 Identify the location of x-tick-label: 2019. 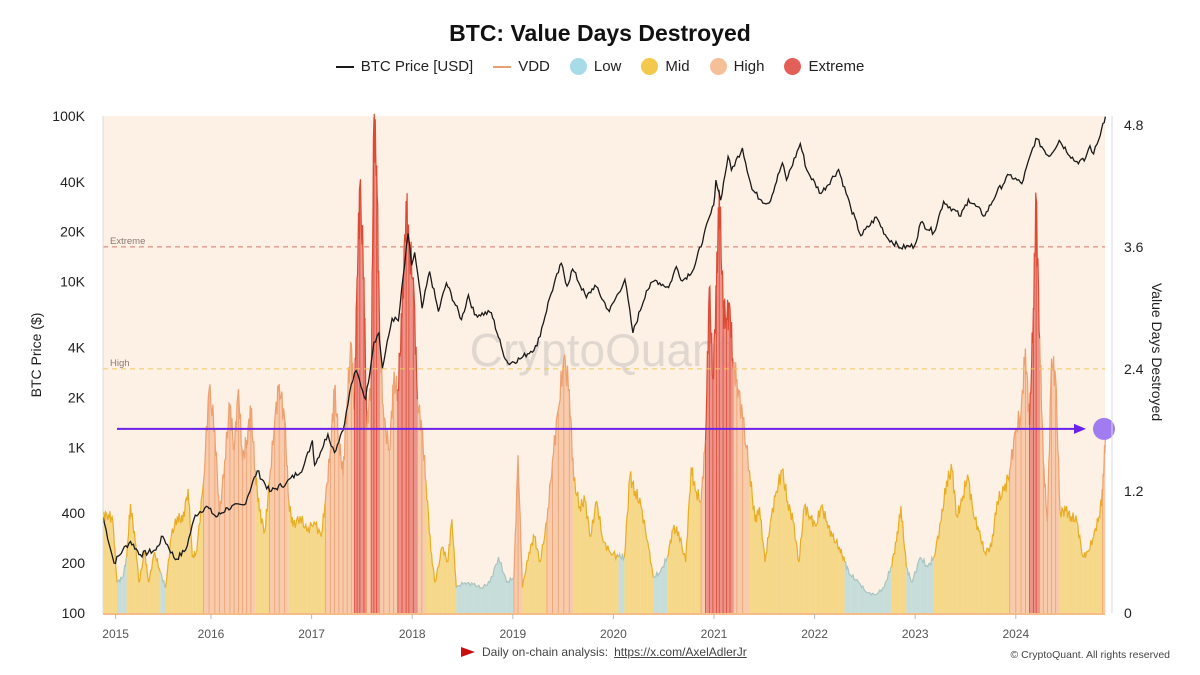
(512, 634).